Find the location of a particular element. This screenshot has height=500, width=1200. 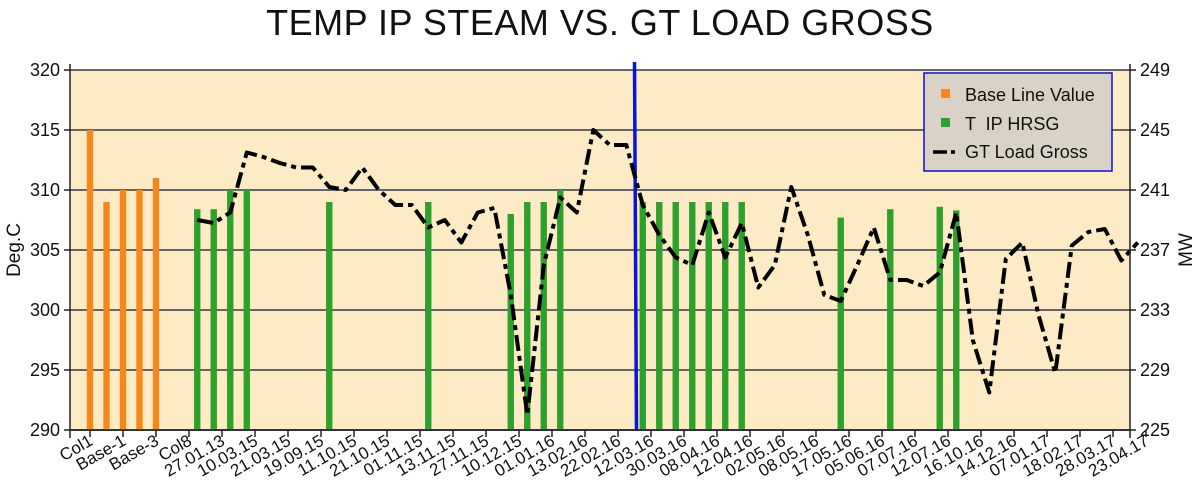

legend-box is located at coordinates (1018, 122).